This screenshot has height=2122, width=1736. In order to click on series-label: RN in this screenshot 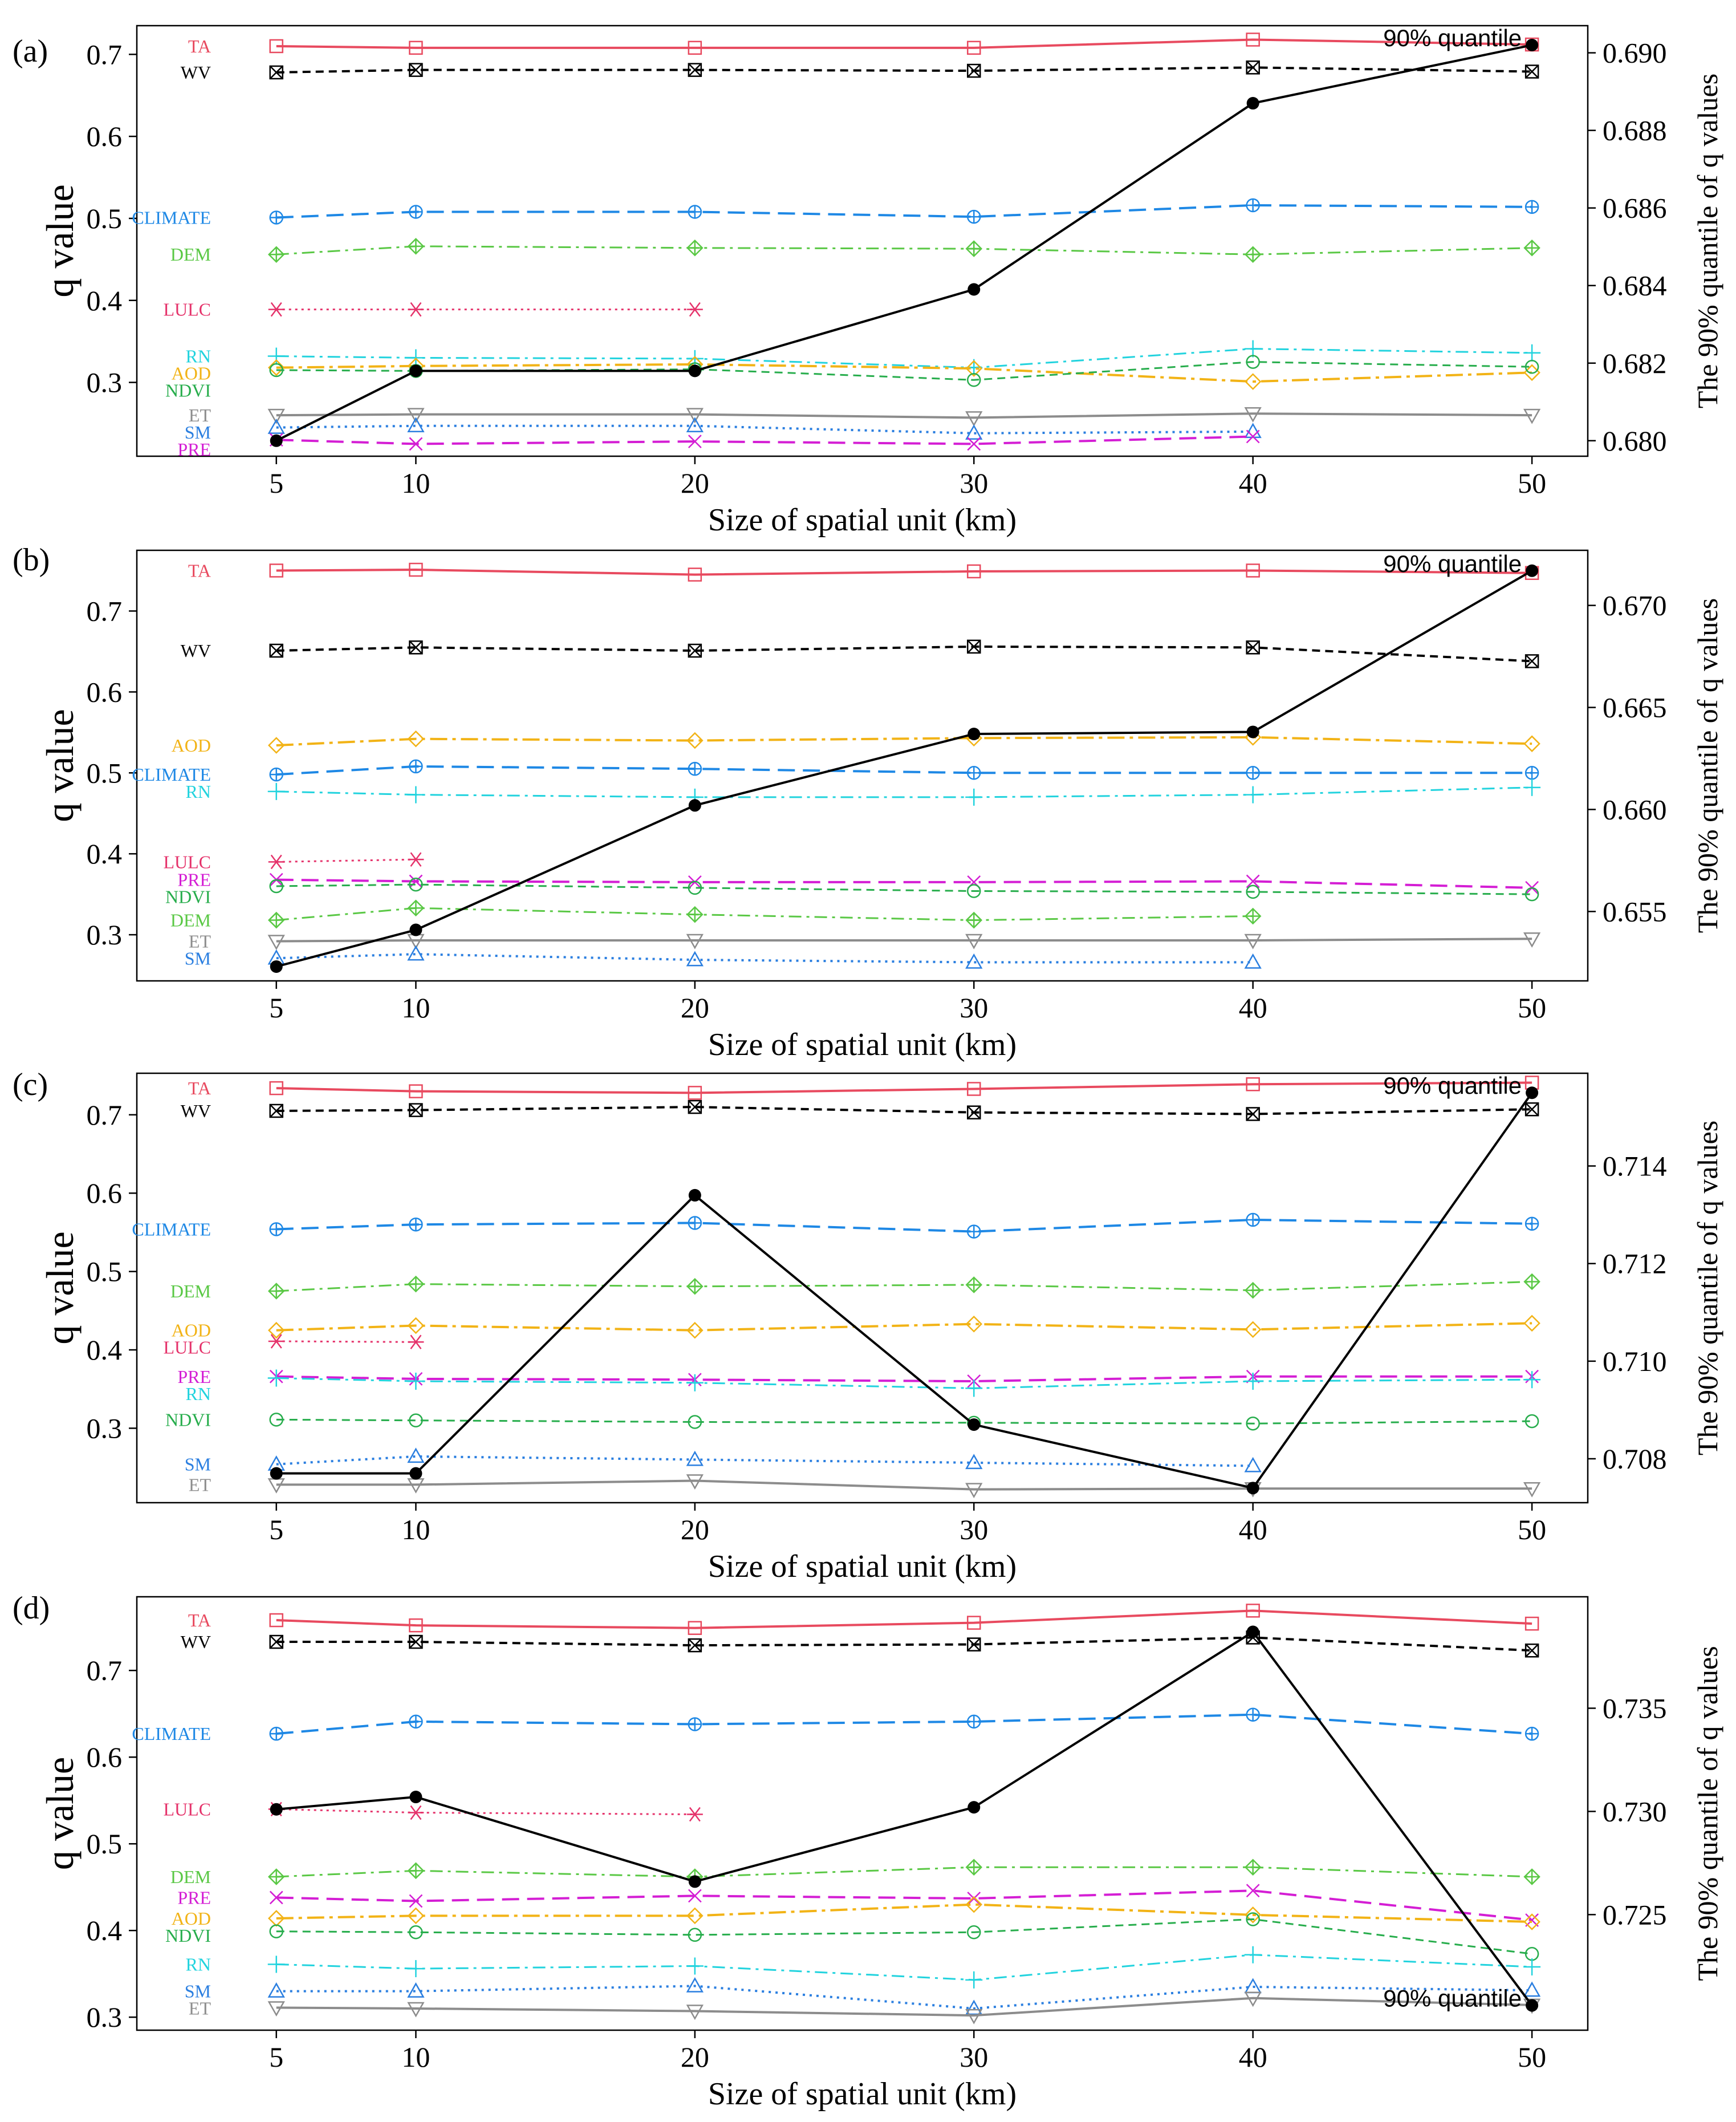, I will do `click(198, 1393)`.